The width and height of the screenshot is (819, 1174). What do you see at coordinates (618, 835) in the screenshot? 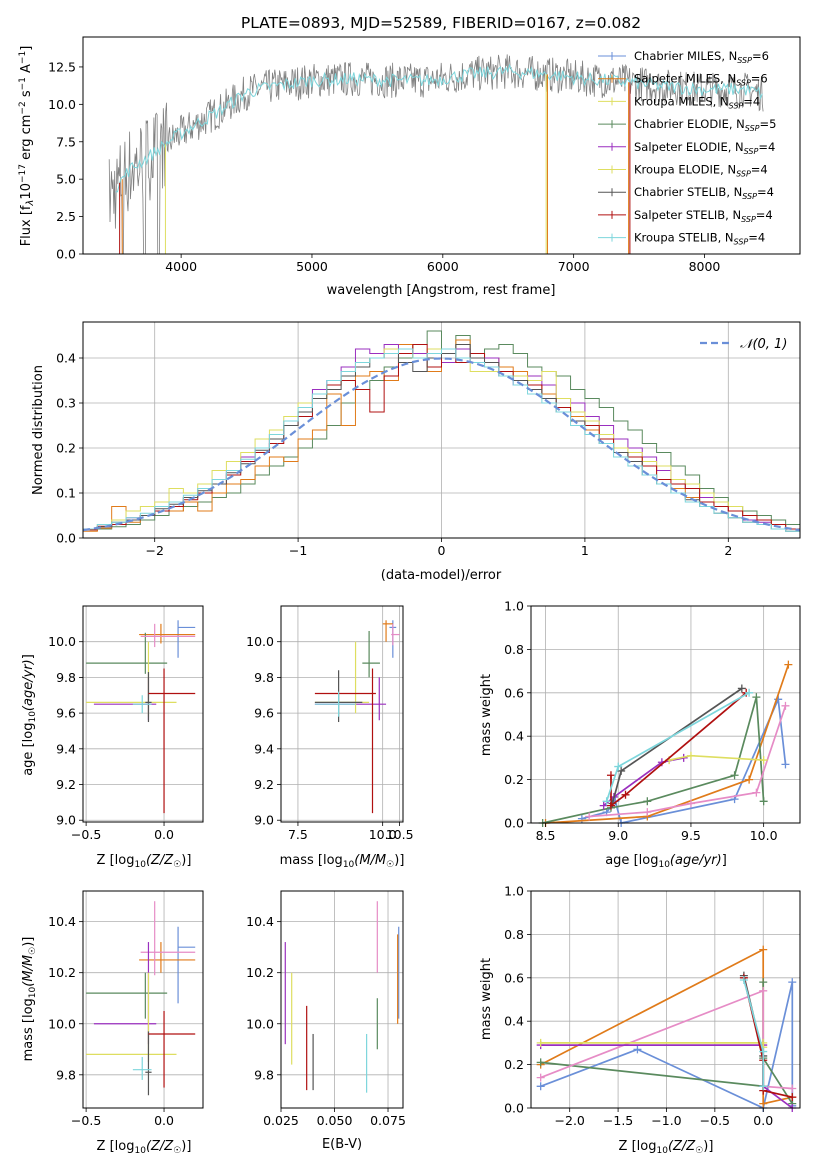
I see `x-tick-label: 9.0` at bounding box center [618, 835].